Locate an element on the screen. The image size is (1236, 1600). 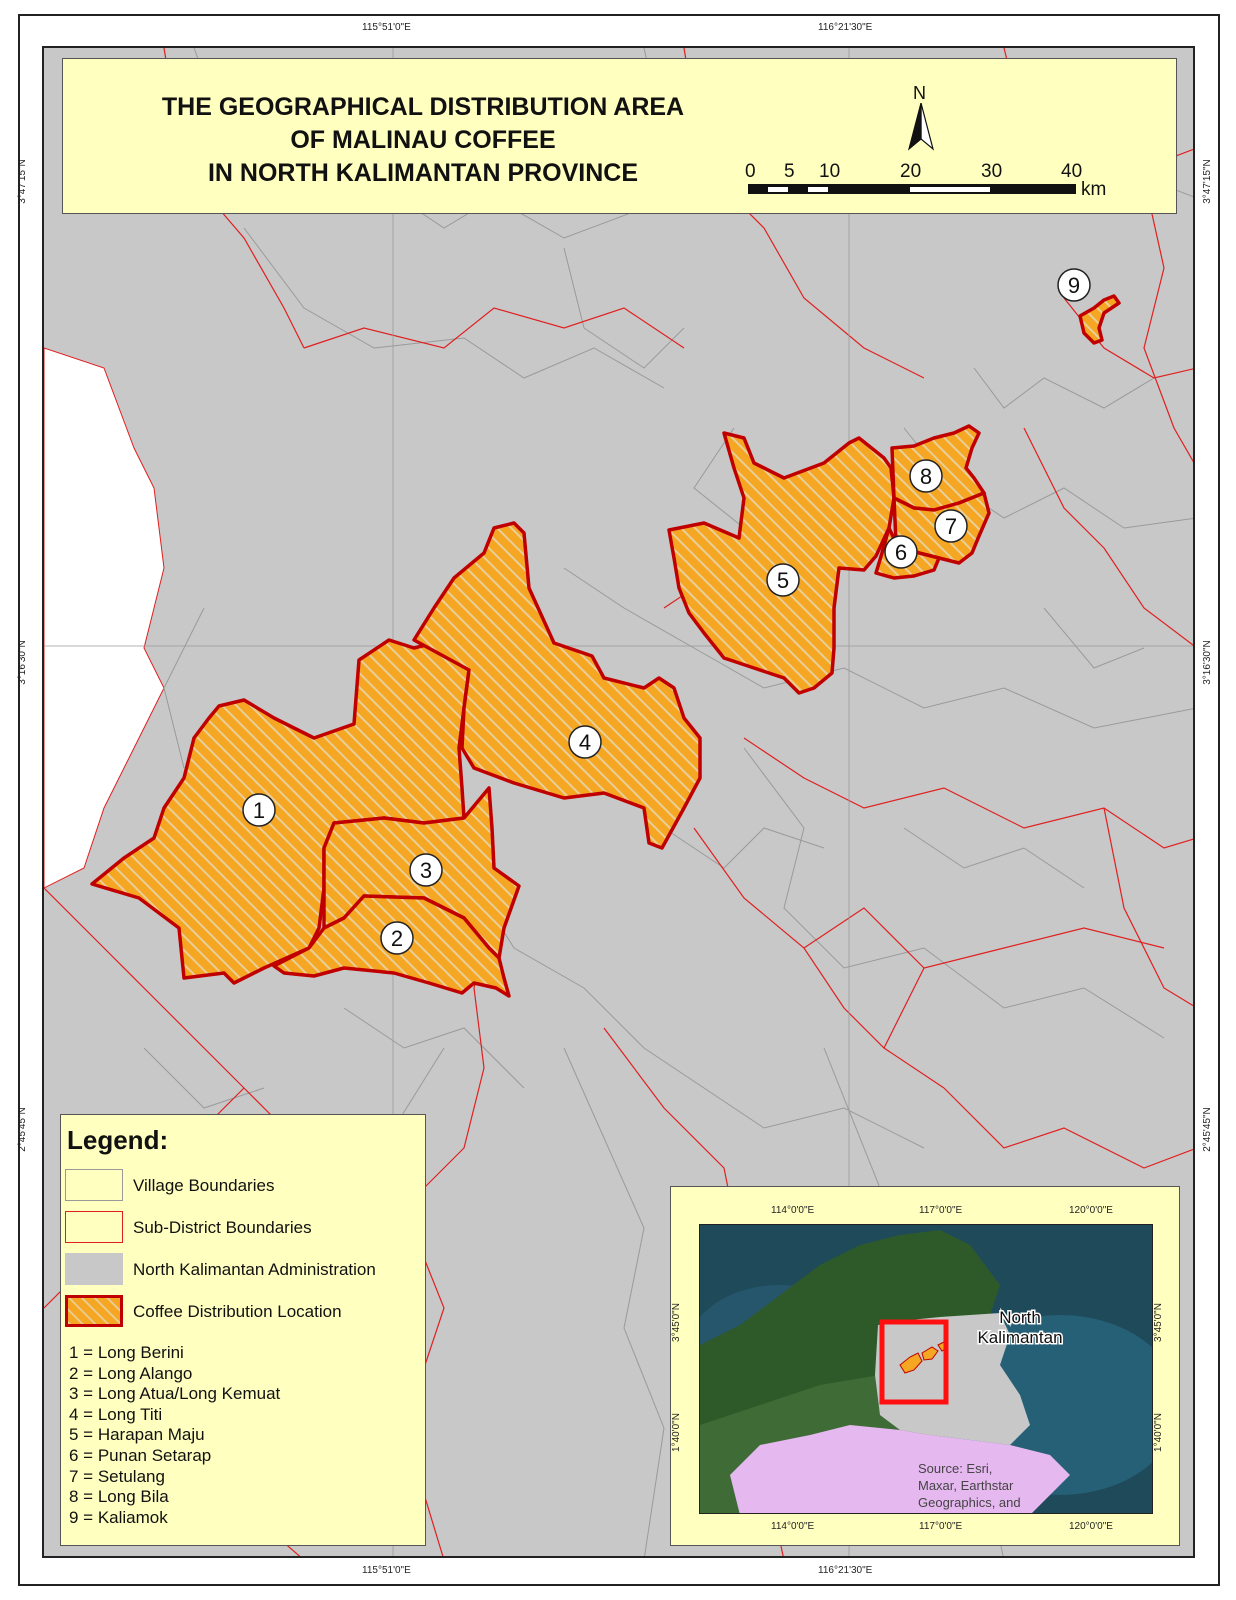
inset-east-kalimantan is located at coordinates (900, 1469).